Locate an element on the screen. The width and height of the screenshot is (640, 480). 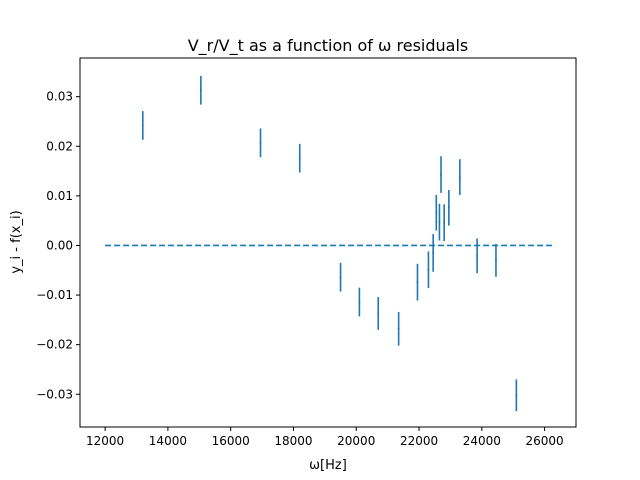
y-tick-label: 0.00 is located at coordinates (59, 245).